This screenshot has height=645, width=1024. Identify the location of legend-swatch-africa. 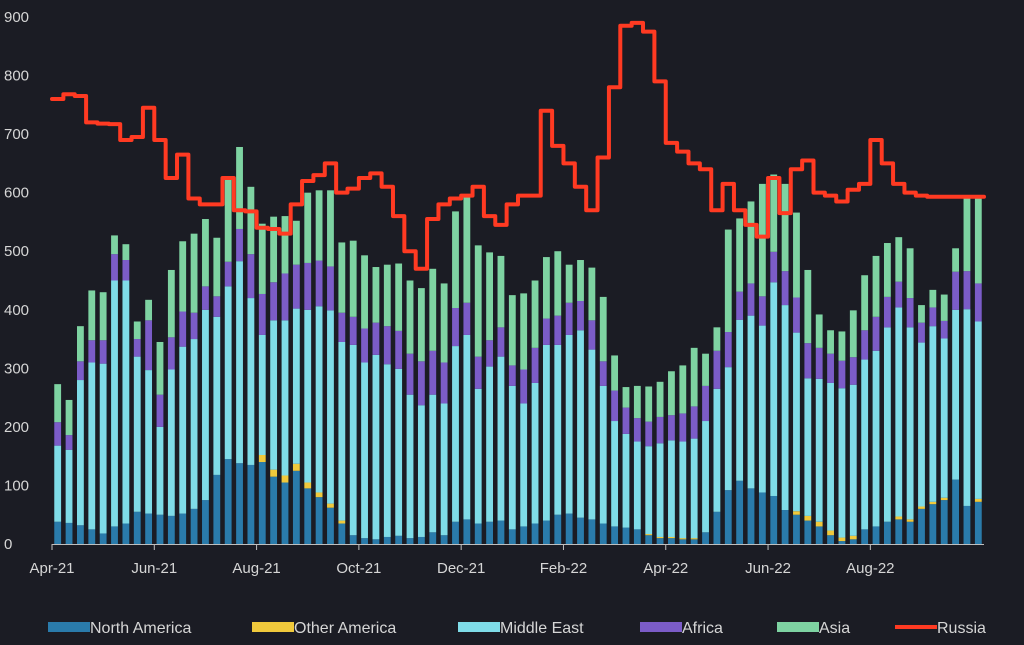
(661, 627).